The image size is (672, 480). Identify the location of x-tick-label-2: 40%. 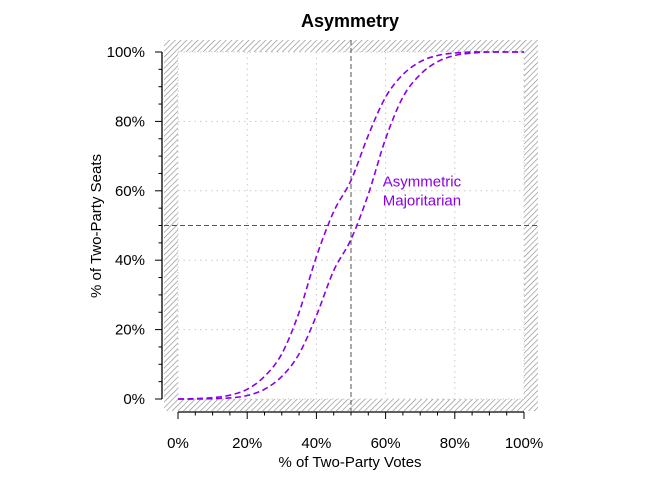
(316, 443).